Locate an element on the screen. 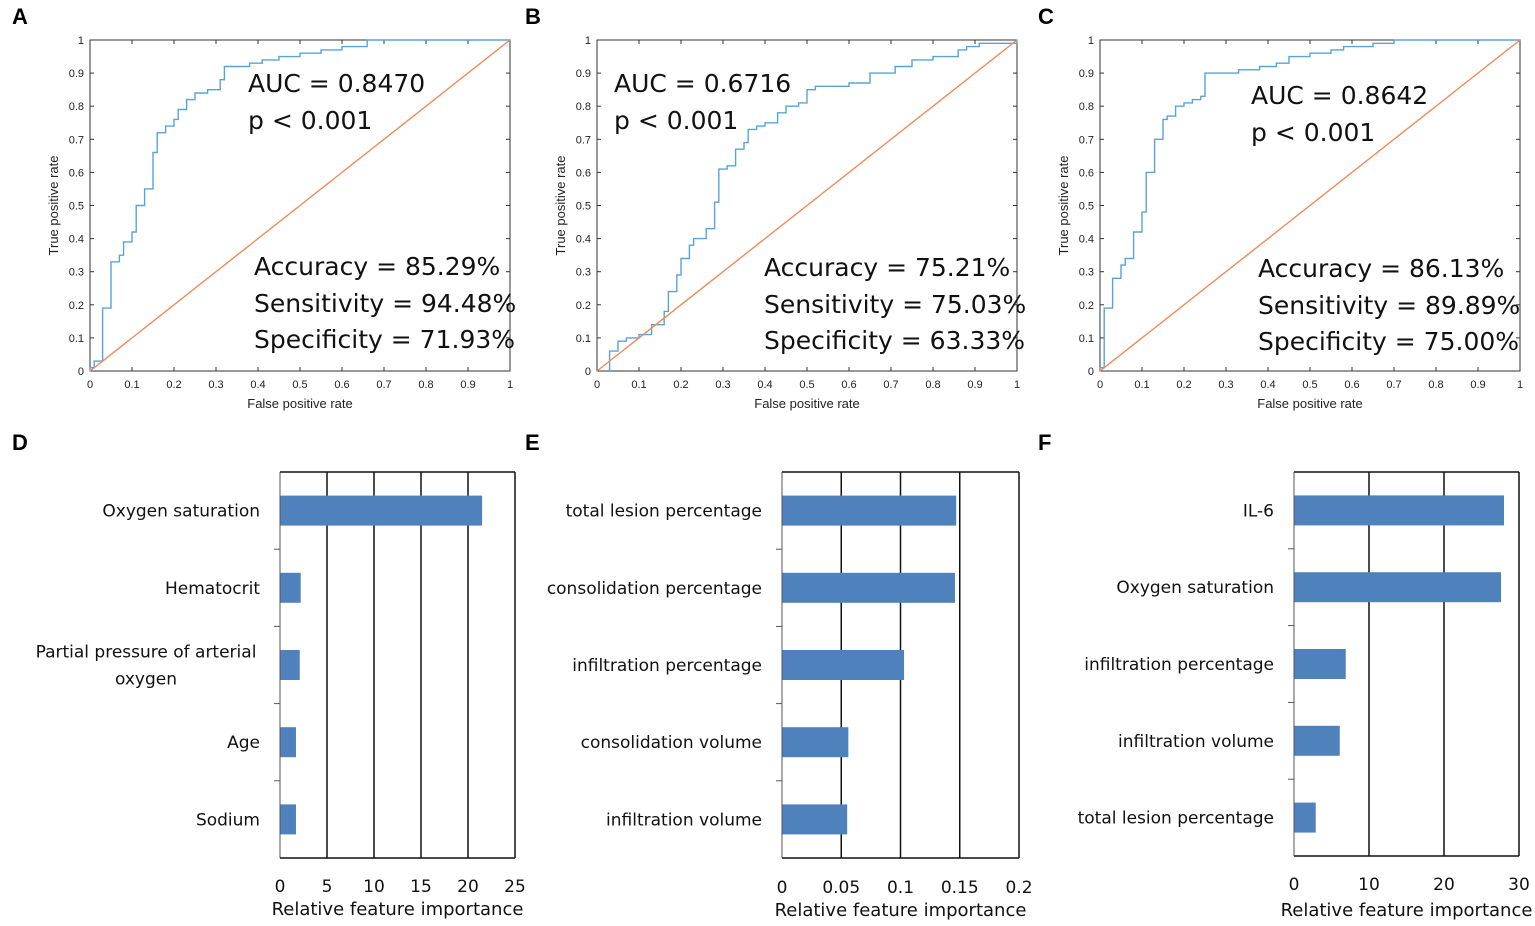  x-tick-label: 20 is located at coordinates (1444, 885).